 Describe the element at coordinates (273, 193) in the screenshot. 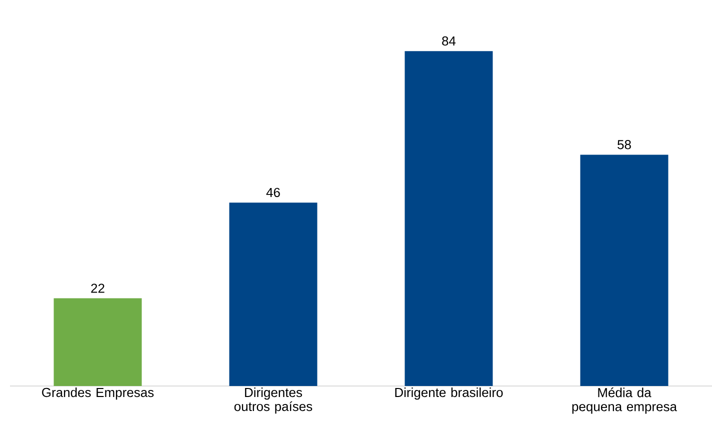

I see `data-label: 46` at that location.